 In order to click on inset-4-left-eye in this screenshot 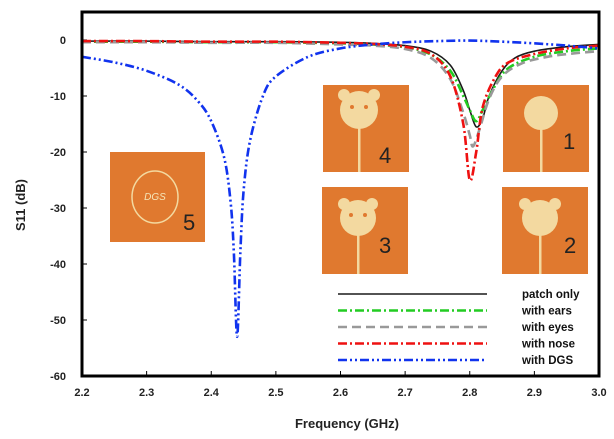, I will do `click(352, 107)`.